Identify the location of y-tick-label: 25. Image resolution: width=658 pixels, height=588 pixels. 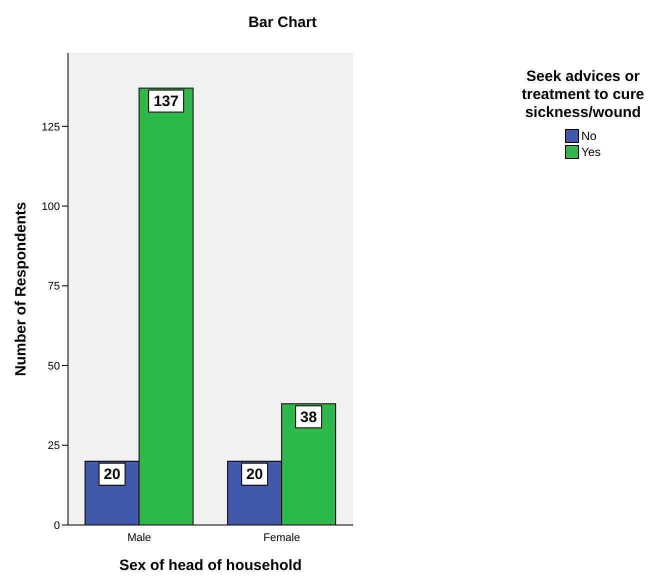
(54, 446).